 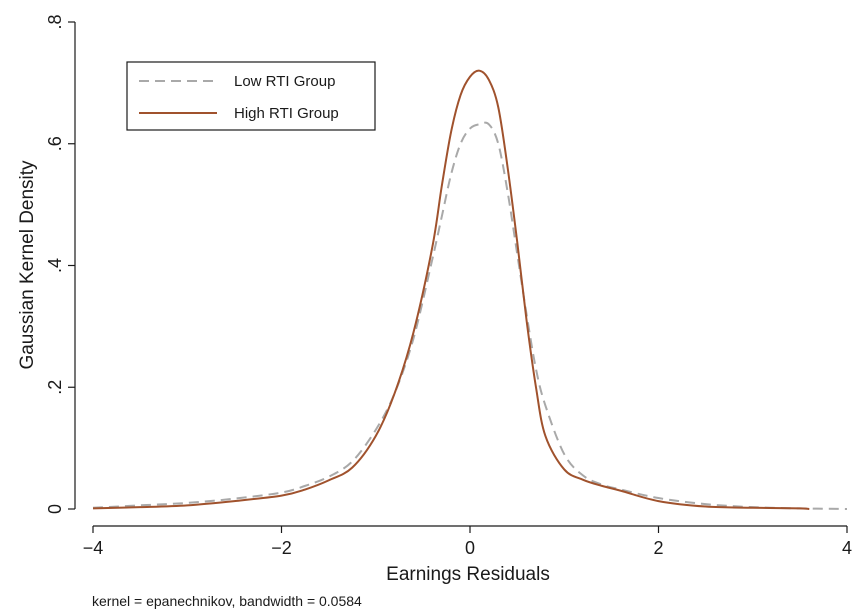 I want to click on x-tick-label: −2, so click(x=281, y=548).